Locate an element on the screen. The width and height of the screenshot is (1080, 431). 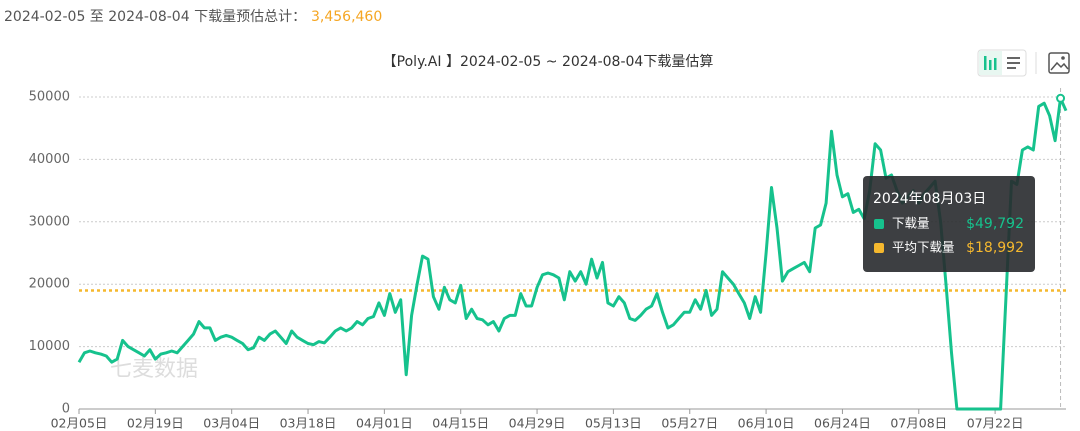
hover-point is located at coordinates (1061, 98).